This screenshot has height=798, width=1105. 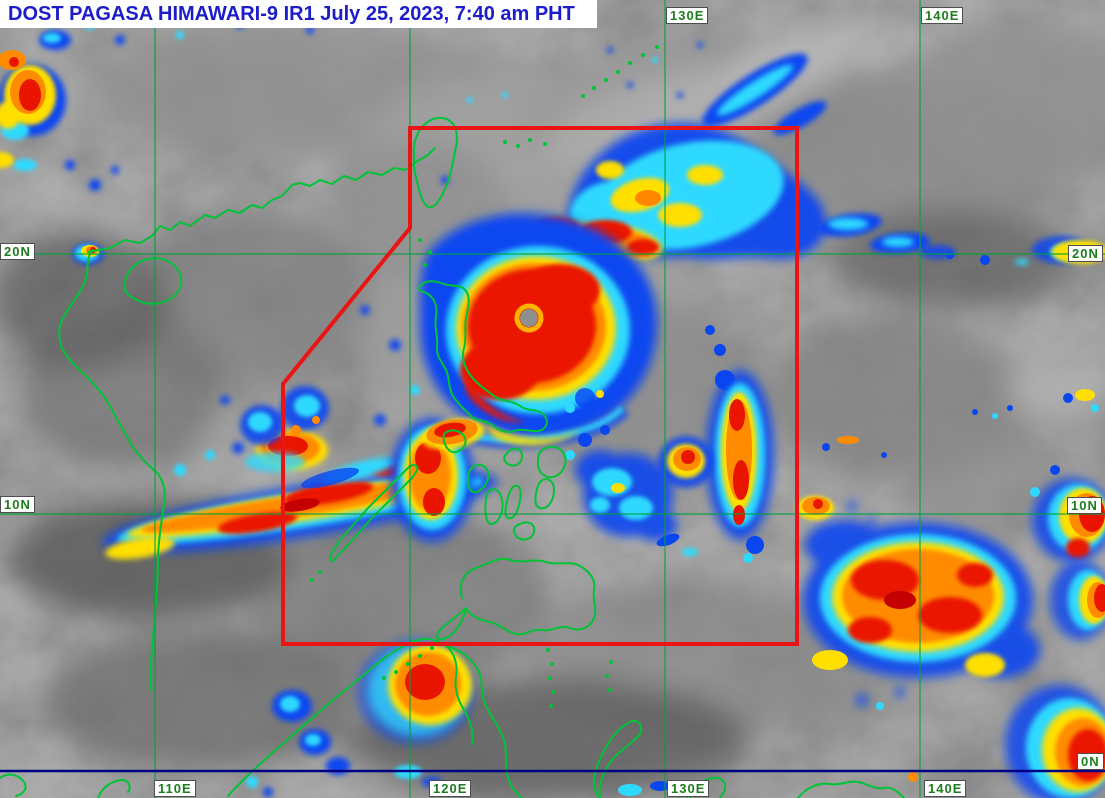 I want to click on grid-label-bottom-110e: 110E, so click(x=175, y=788).